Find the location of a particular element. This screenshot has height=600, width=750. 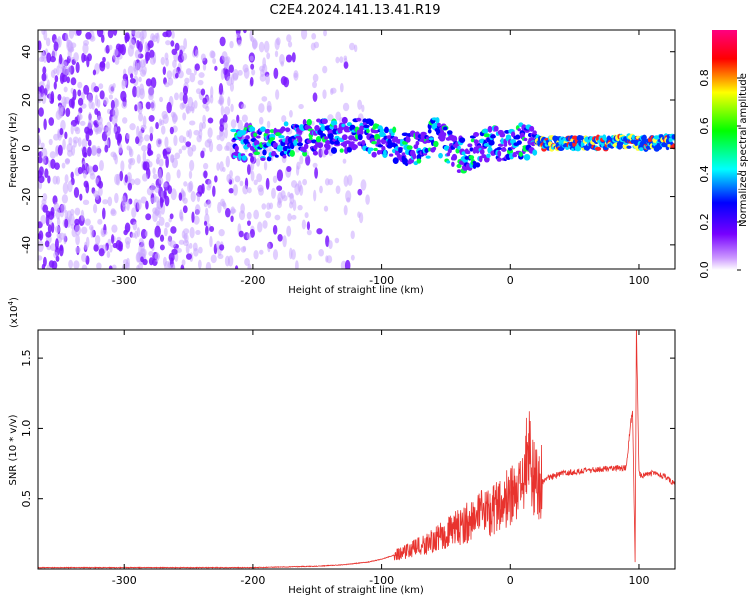

snr-x-tick-label: 100 is located at coordinates (638, 580).